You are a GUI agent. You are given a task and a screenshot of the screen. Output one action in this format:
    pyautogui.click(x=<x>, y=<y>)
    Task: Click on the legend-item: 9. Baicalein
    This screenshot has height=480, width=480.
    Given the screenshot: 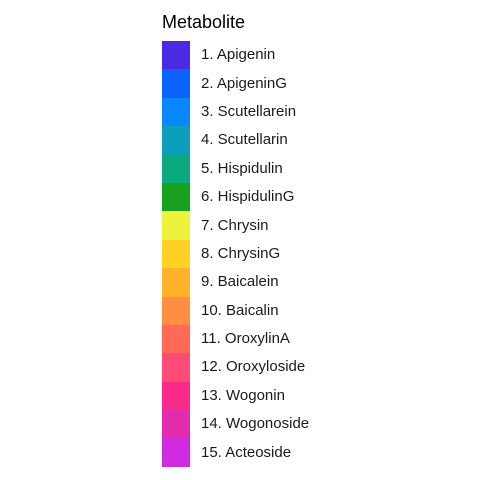 What is the action you would take?
    pyautogui.click(x=235, y=282)
    